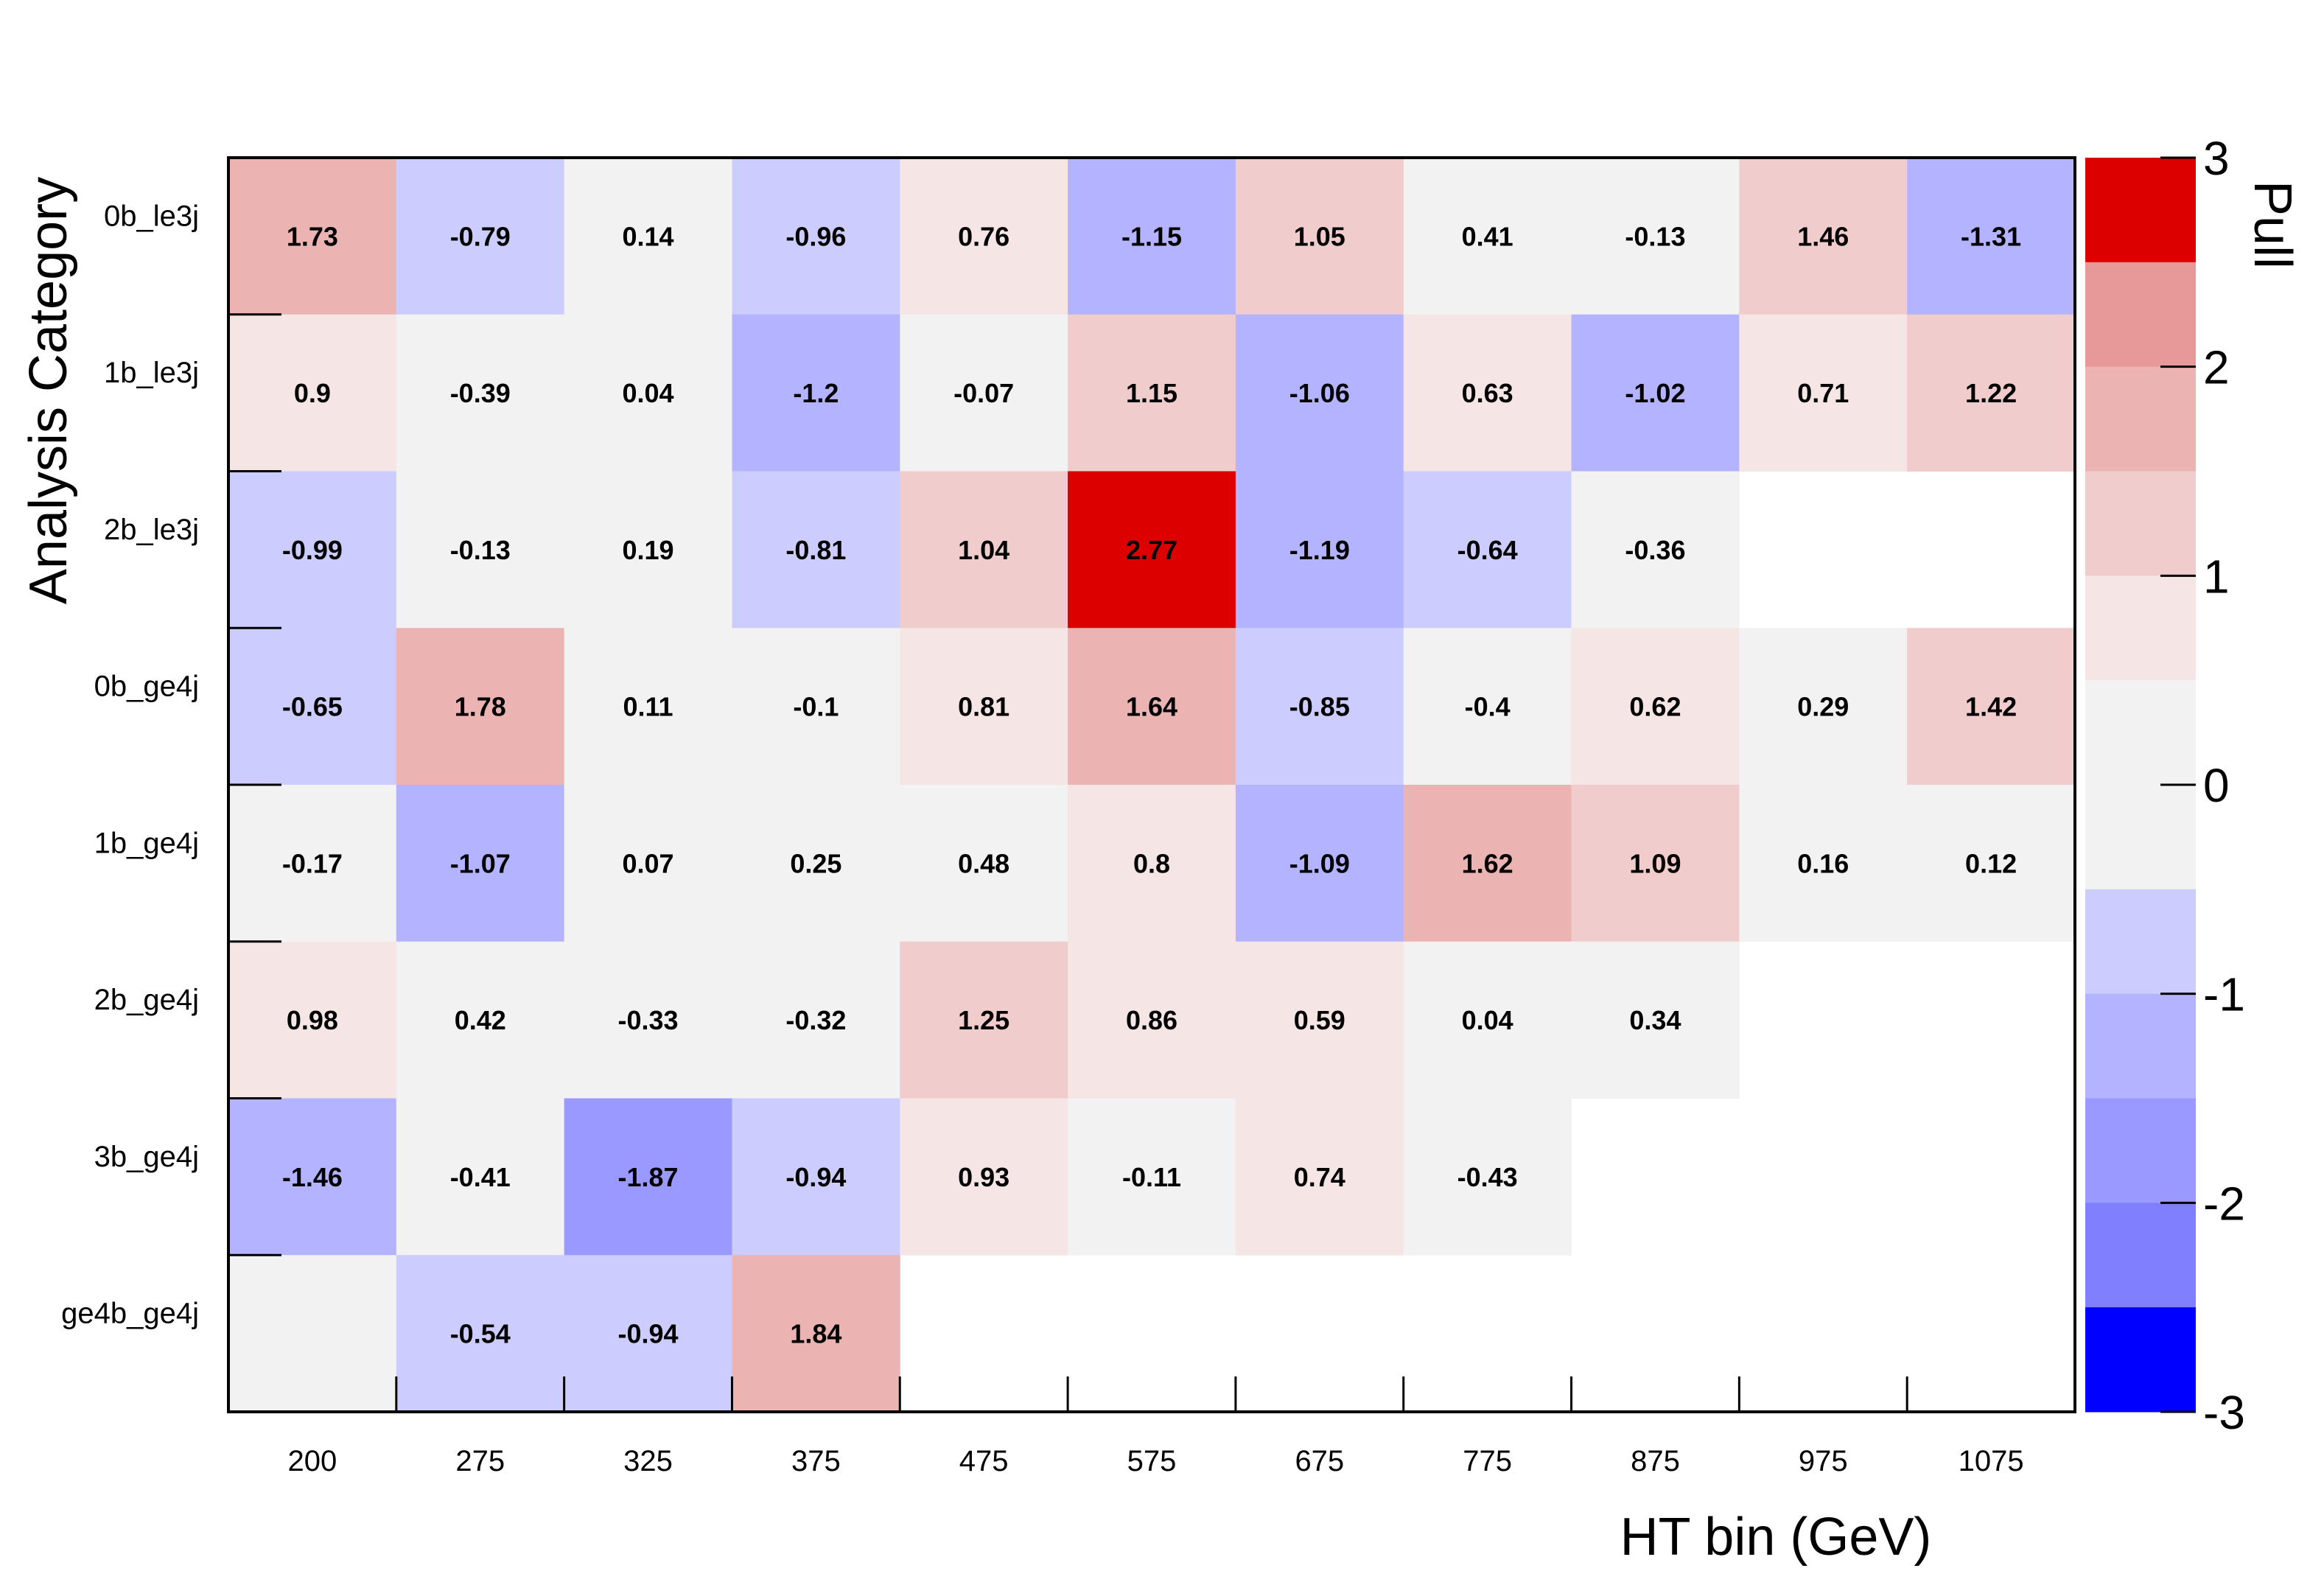 The width and height of the screenshot is (2324, 1585). Describe the element at coordinates (1991, 393) in the screenshot. I see `cell-value-label: 1.22` at that location.